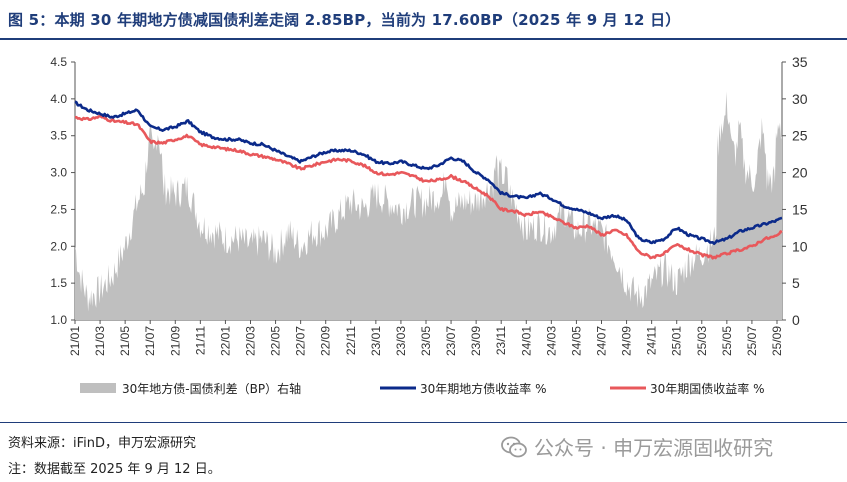 The width and height of the screenshot is (847, 482). What do you see at coordinates (800, 62) in the screenshot?
I see `right-tick-label: 35` at bounding box center [800, 62].